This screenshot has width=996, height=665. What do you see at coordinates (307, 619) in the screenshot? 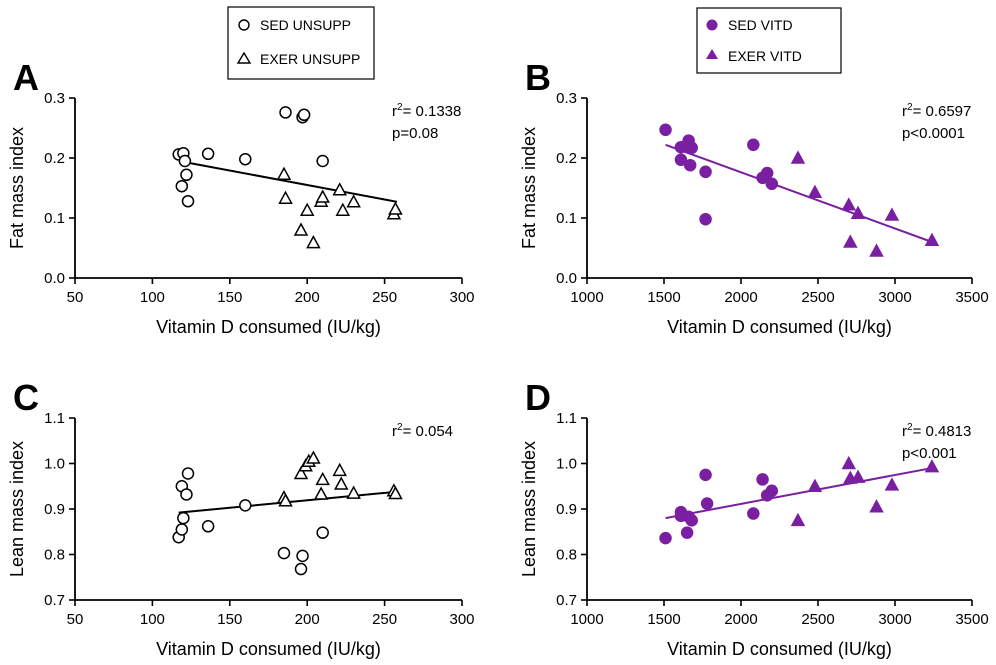
I see `panel-c-x-tick-label: 200` at bounding box center [307, 619].